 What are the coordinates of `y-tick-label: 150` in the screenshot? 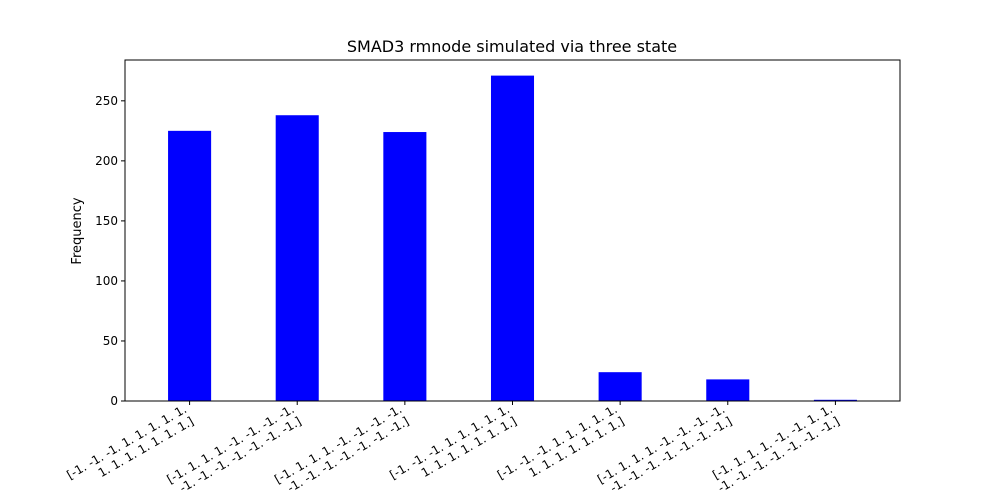 It's located at (106, 221).